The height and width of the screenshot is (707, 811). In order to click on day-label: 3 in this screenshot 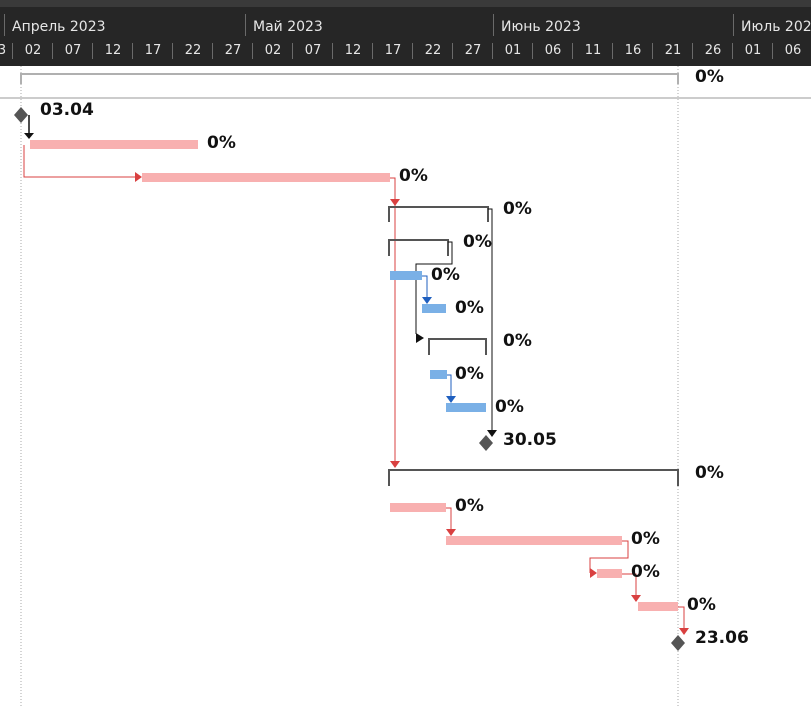, I will do `click(3, 50)`.